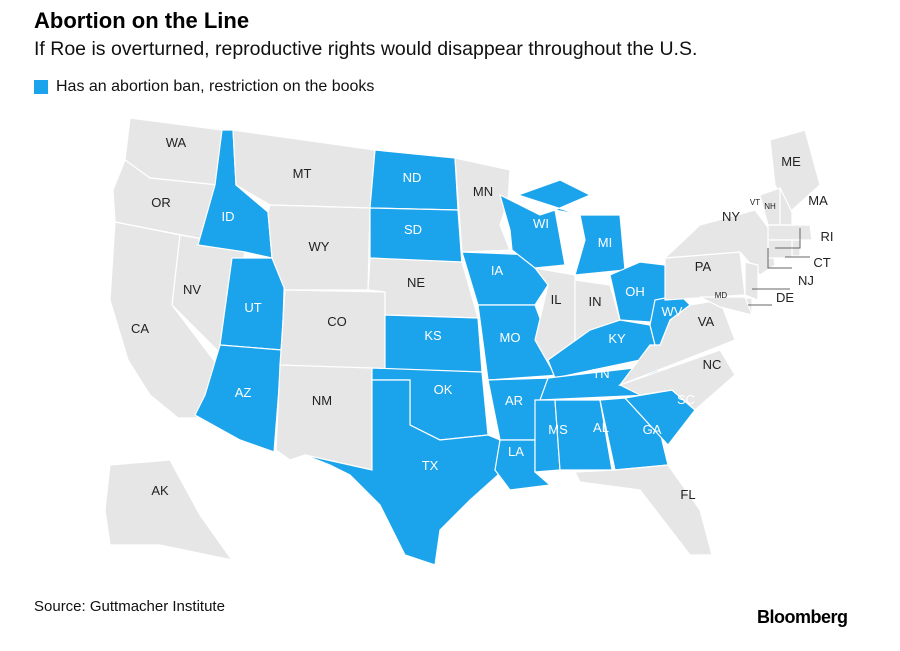  Describe the element at coordinates (686, 399) in the screenshot. I see `state-label-sc: SC` at that location.